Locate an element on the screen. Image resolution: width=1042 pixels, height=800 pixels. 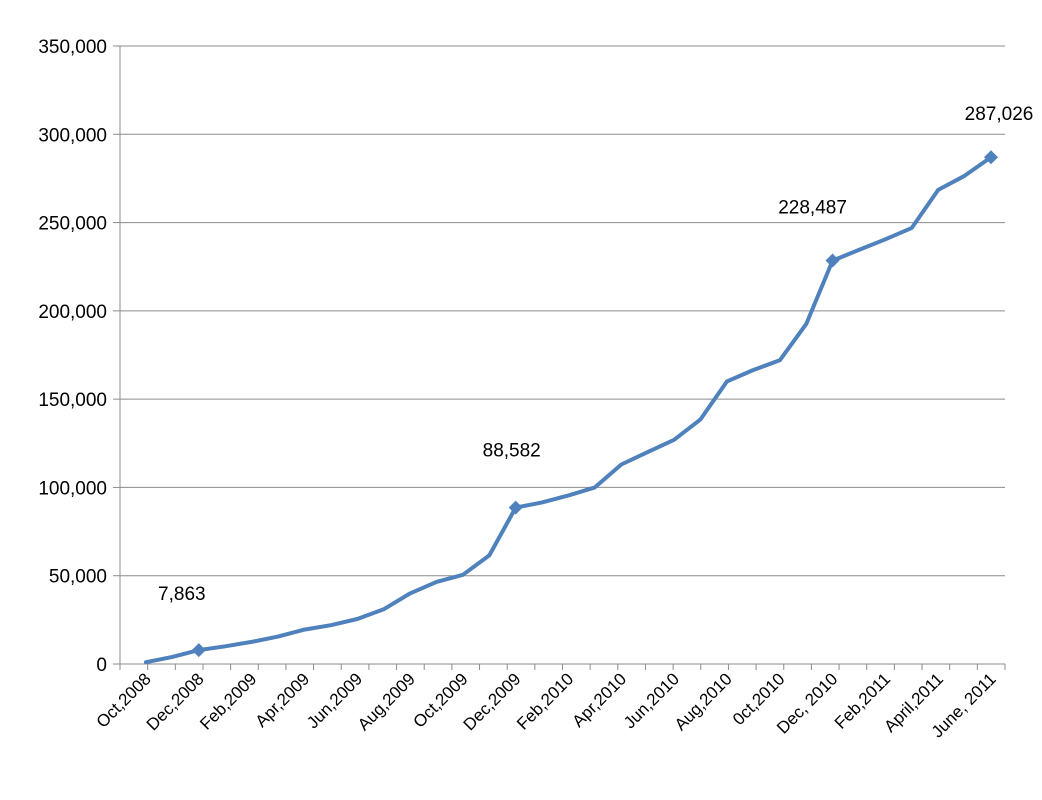
y-tick-label: 200,000 is located at coordinates (72, 312).